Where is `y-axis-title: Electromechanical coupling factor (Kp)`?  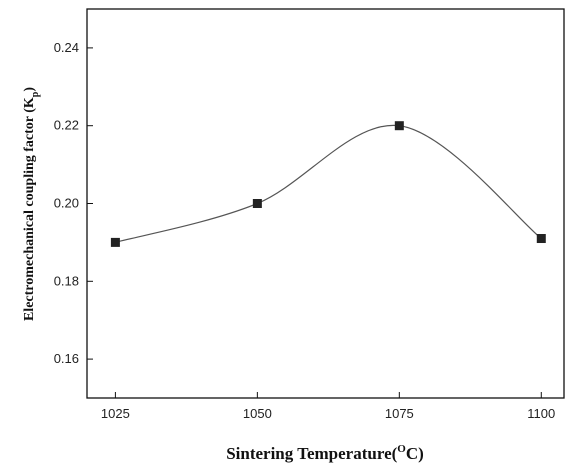 y-axis-title: Electromechanical coupling factor (Kp) is located at coordinates (31, 204).